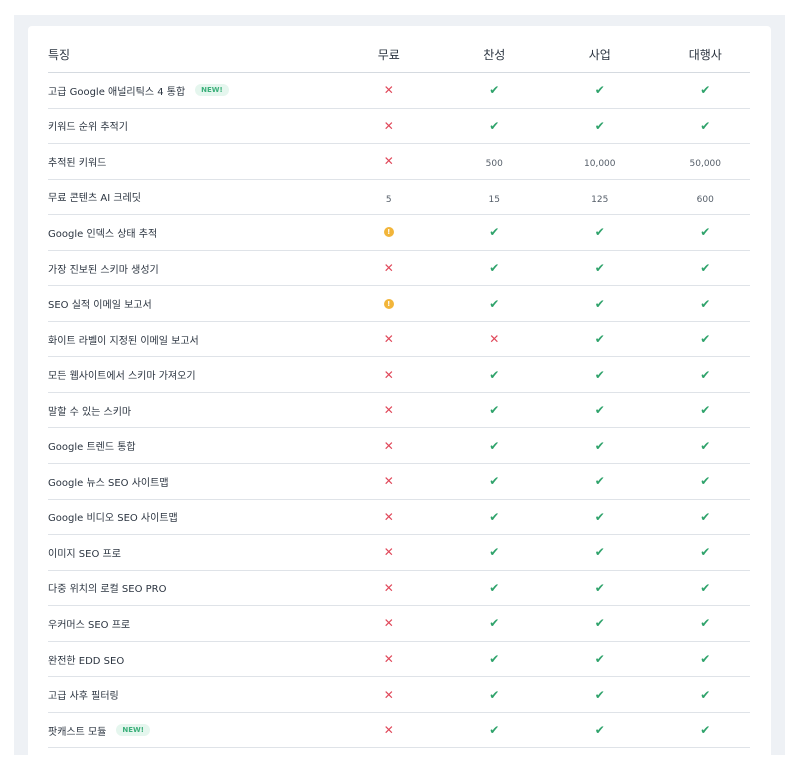 This screenshot has width=800, height=768. I want to click on table-row: 추적된 키워드 ✕ 500 10,000 50,000, so click(399, 162).